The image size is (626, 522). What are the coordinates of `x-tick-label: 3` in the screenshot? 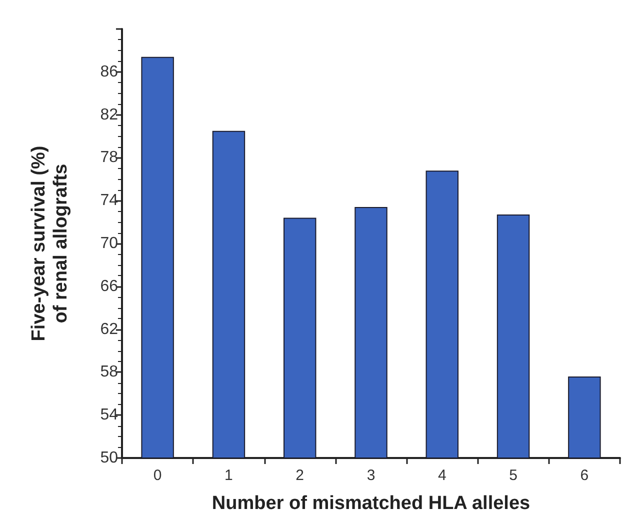 It's located at (371, 475).